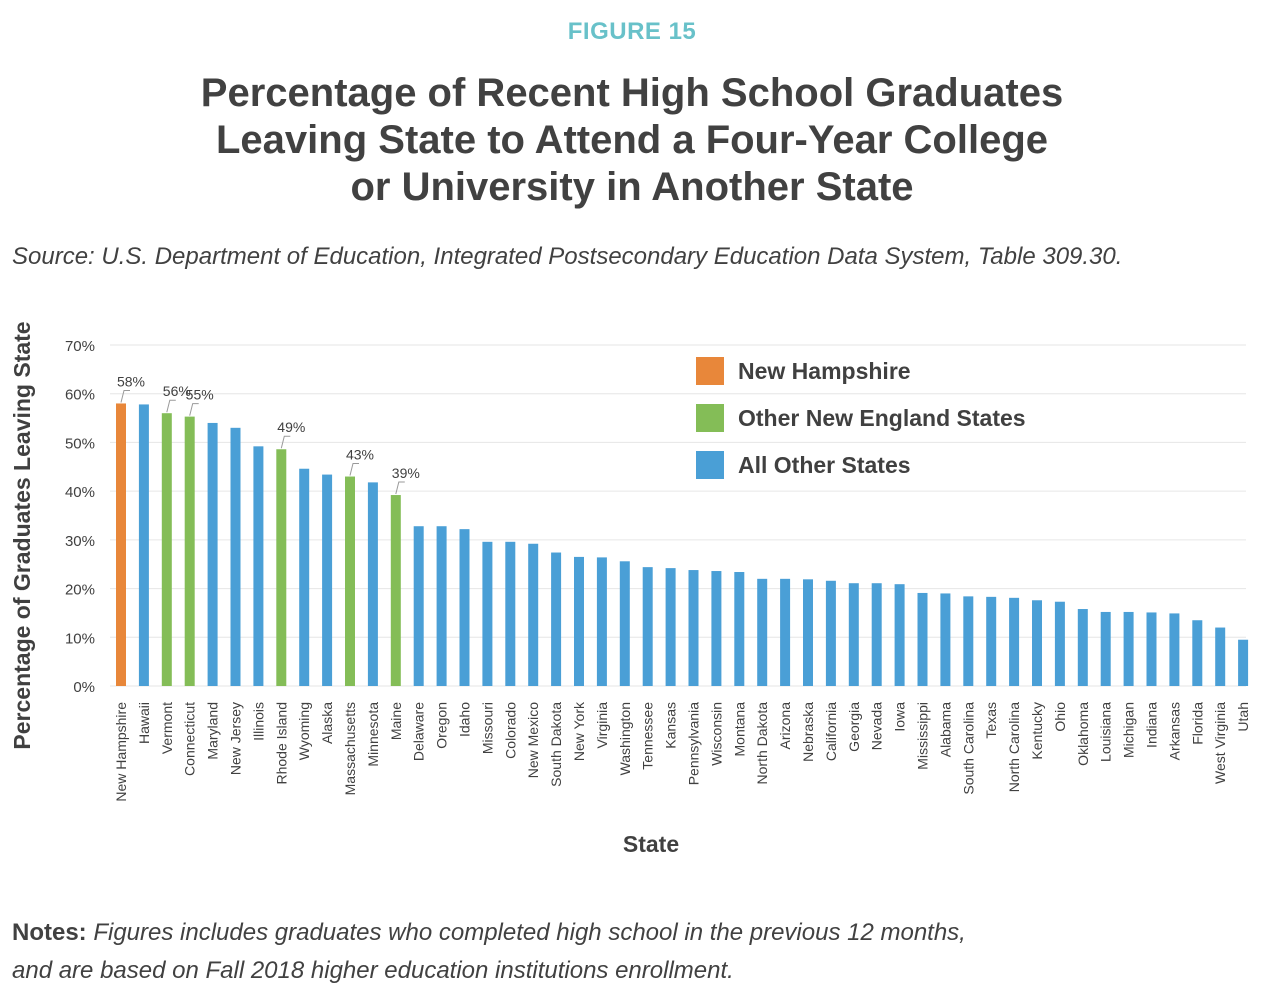 The height and width of the screenshot is (1002, 1264). What do you see at coordinates (651, 844) in the screenshot?
I see `x-axis-label: State` at bounding box center [651, 844].